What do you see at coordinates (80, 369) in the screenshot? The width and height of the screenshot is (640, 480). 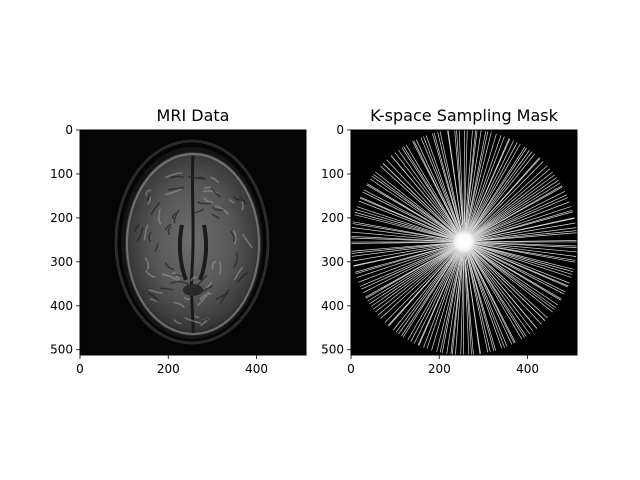 I see `mri-x-tick-label: 0` at bounding box center [80, 369].